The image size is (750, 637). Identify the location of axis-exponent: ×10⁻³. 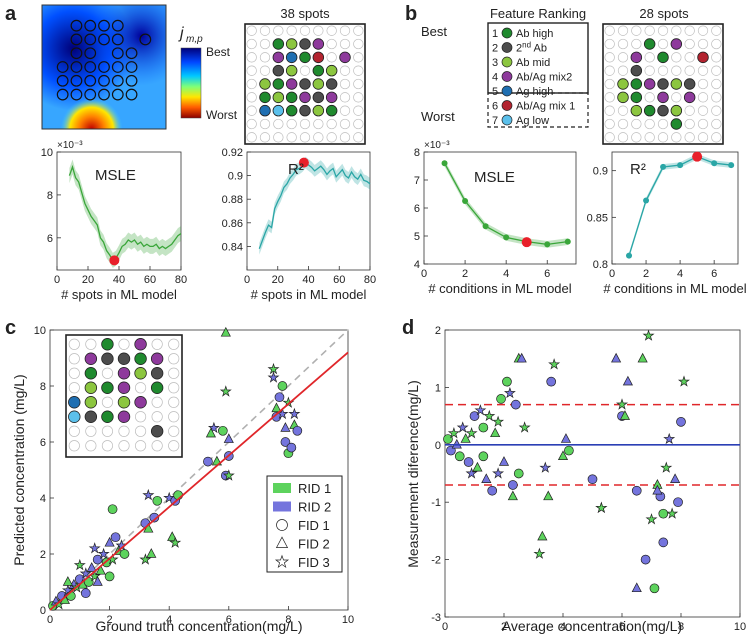
(70, 145).